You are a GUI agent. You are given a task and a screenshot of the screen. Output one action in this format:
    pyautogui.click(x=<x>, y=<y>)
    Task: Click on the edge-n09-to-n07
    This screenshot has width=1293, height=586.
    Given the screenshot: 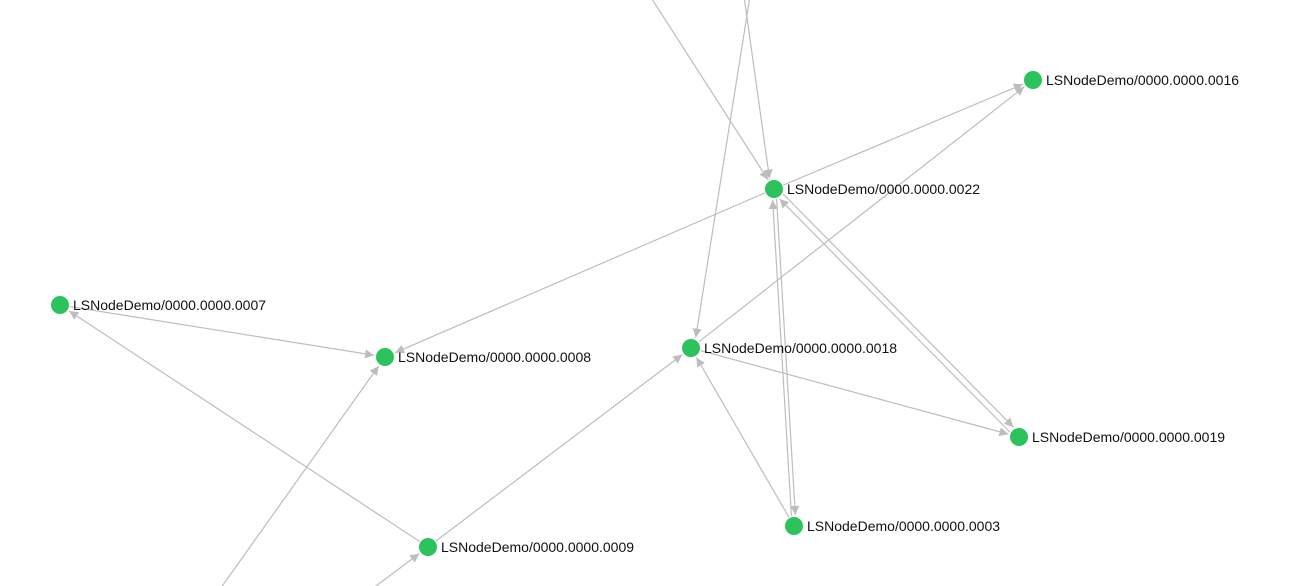 What is the action you would take?
    pyautogui.click(x=244, y=426)
    